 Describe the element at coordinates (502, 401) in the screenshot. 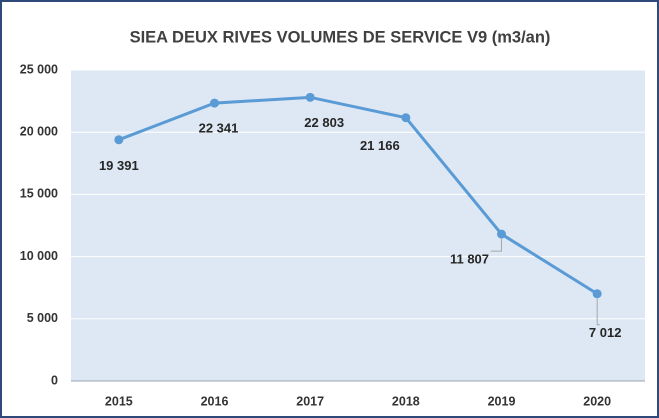

I see `x-tick-label: 2019` at that location.